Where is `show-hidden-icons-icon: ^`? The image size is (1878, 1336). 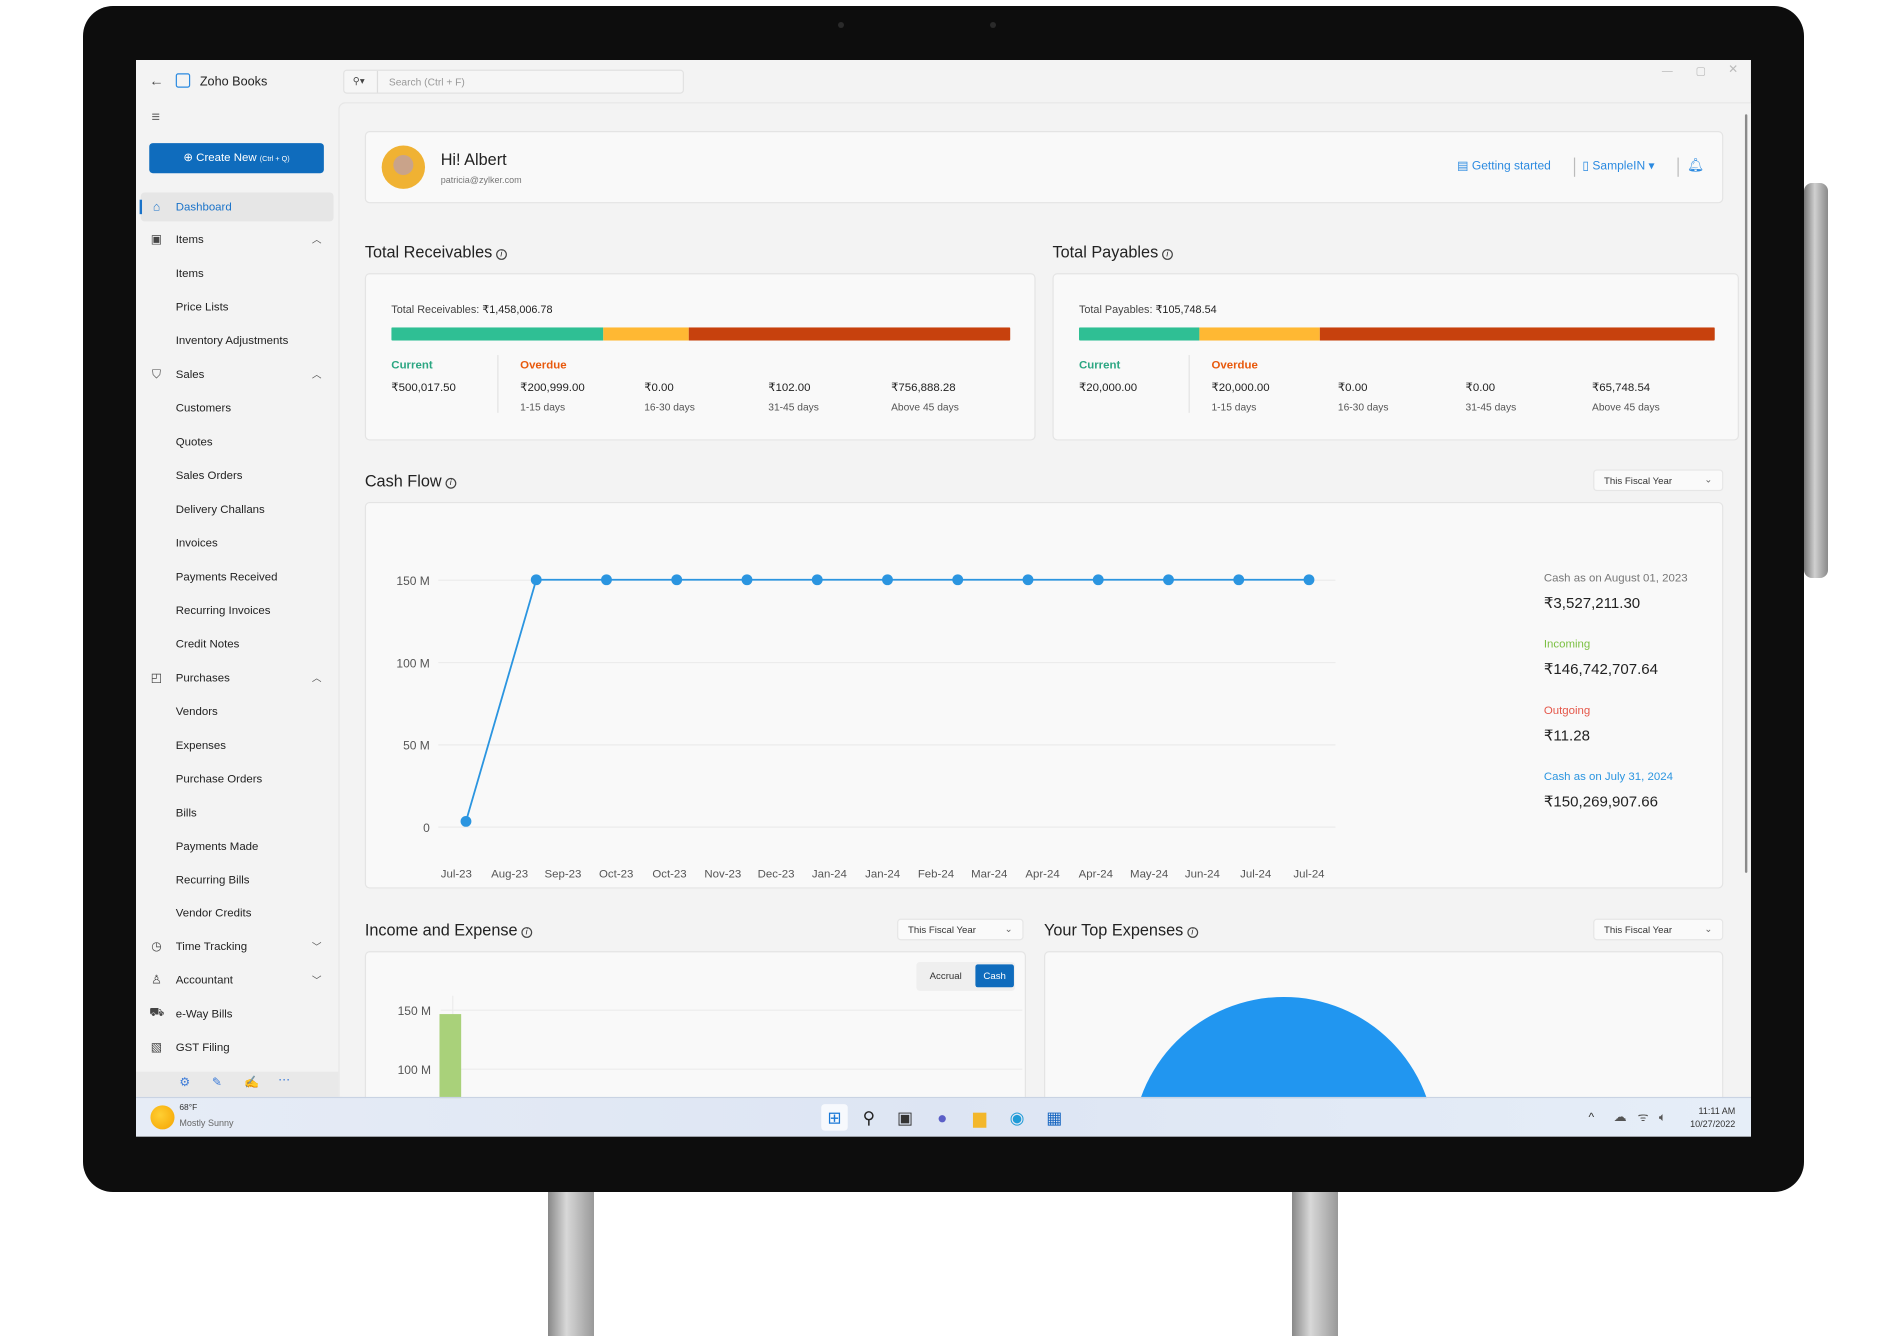 show-hidden-icons-icon: ^ is located at coordinates (1591, 1118).